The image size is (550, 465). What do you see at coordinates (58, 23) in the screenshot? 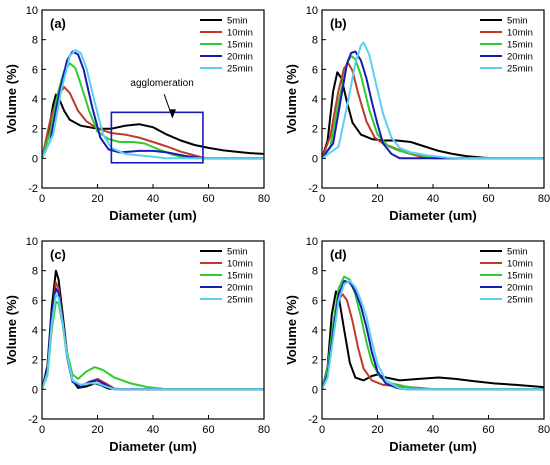
I see `panel-label: (a)` at bounding box center [58, 23].